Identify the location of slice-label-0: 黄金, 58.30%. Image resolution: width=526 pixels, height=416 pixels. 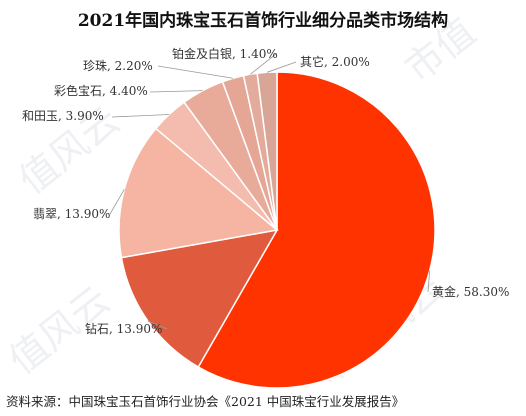
(470, 291).